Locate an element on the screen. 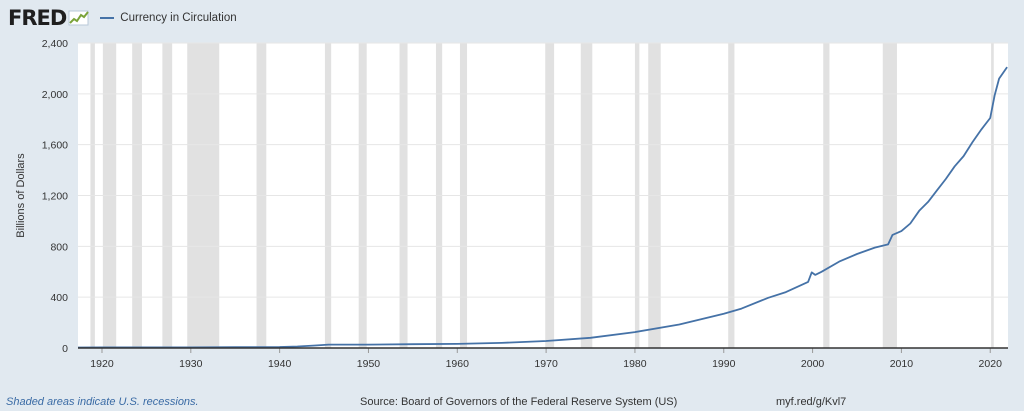 The image size is (1024, 411). y-tick-label: 1,600 is located at coordinates (55, 146).